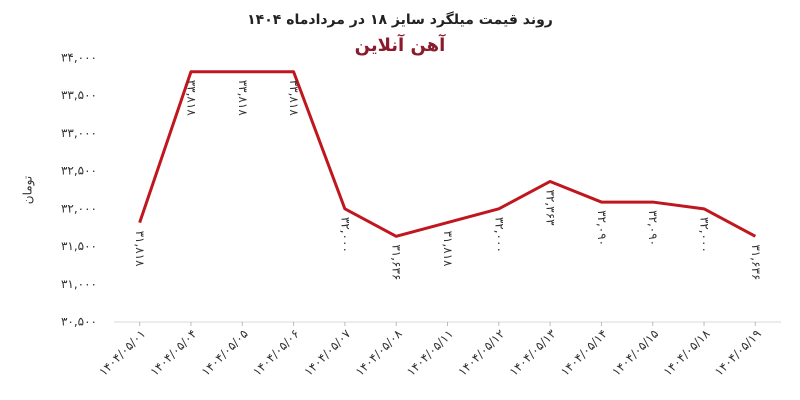 The image size is (800, 400). What do you see at coordinates (173, 353) in the screenshot?
I see `x-tick-label: ۱۴۰۴/۰۵/۰۴` at bounding box center [173, 353].